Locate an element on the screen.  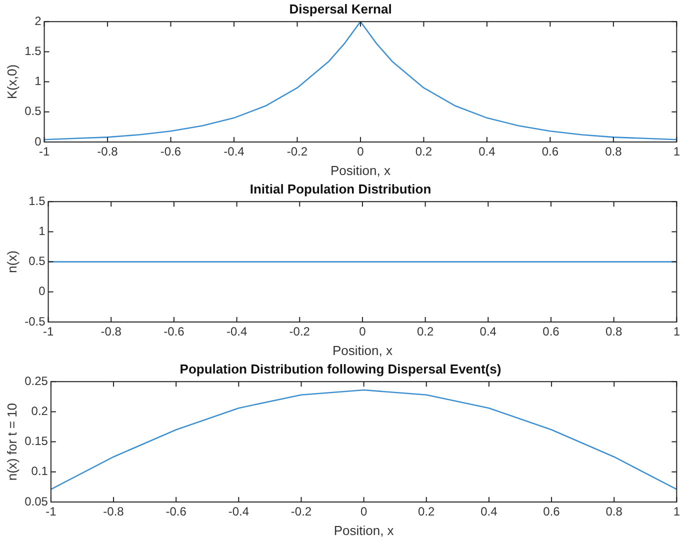
y-axis-title: n(x) for t = 10 is located at coordinates (12, 441).